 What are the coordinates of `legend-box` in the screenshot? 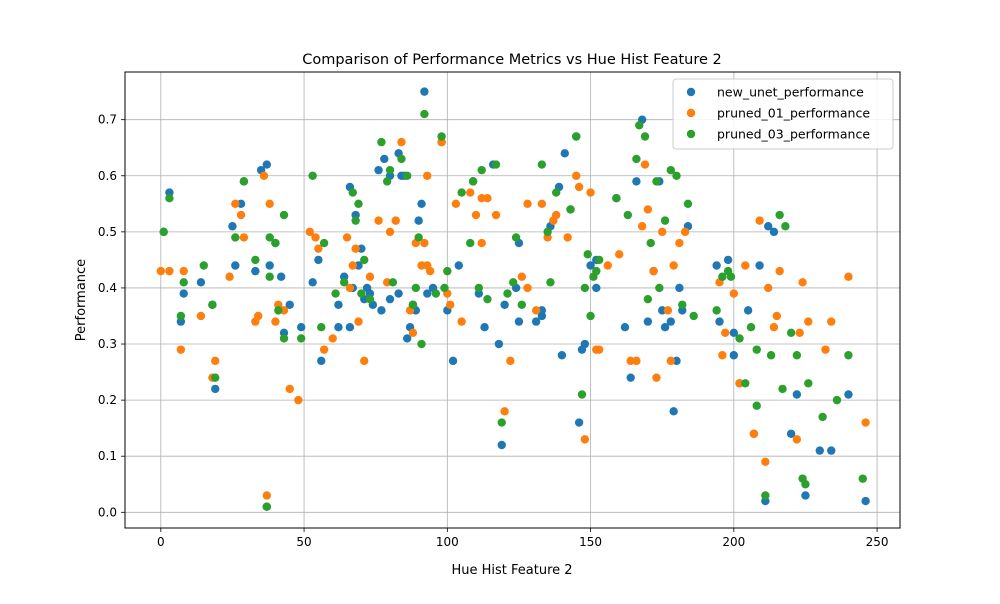 It's located at (783, 114).